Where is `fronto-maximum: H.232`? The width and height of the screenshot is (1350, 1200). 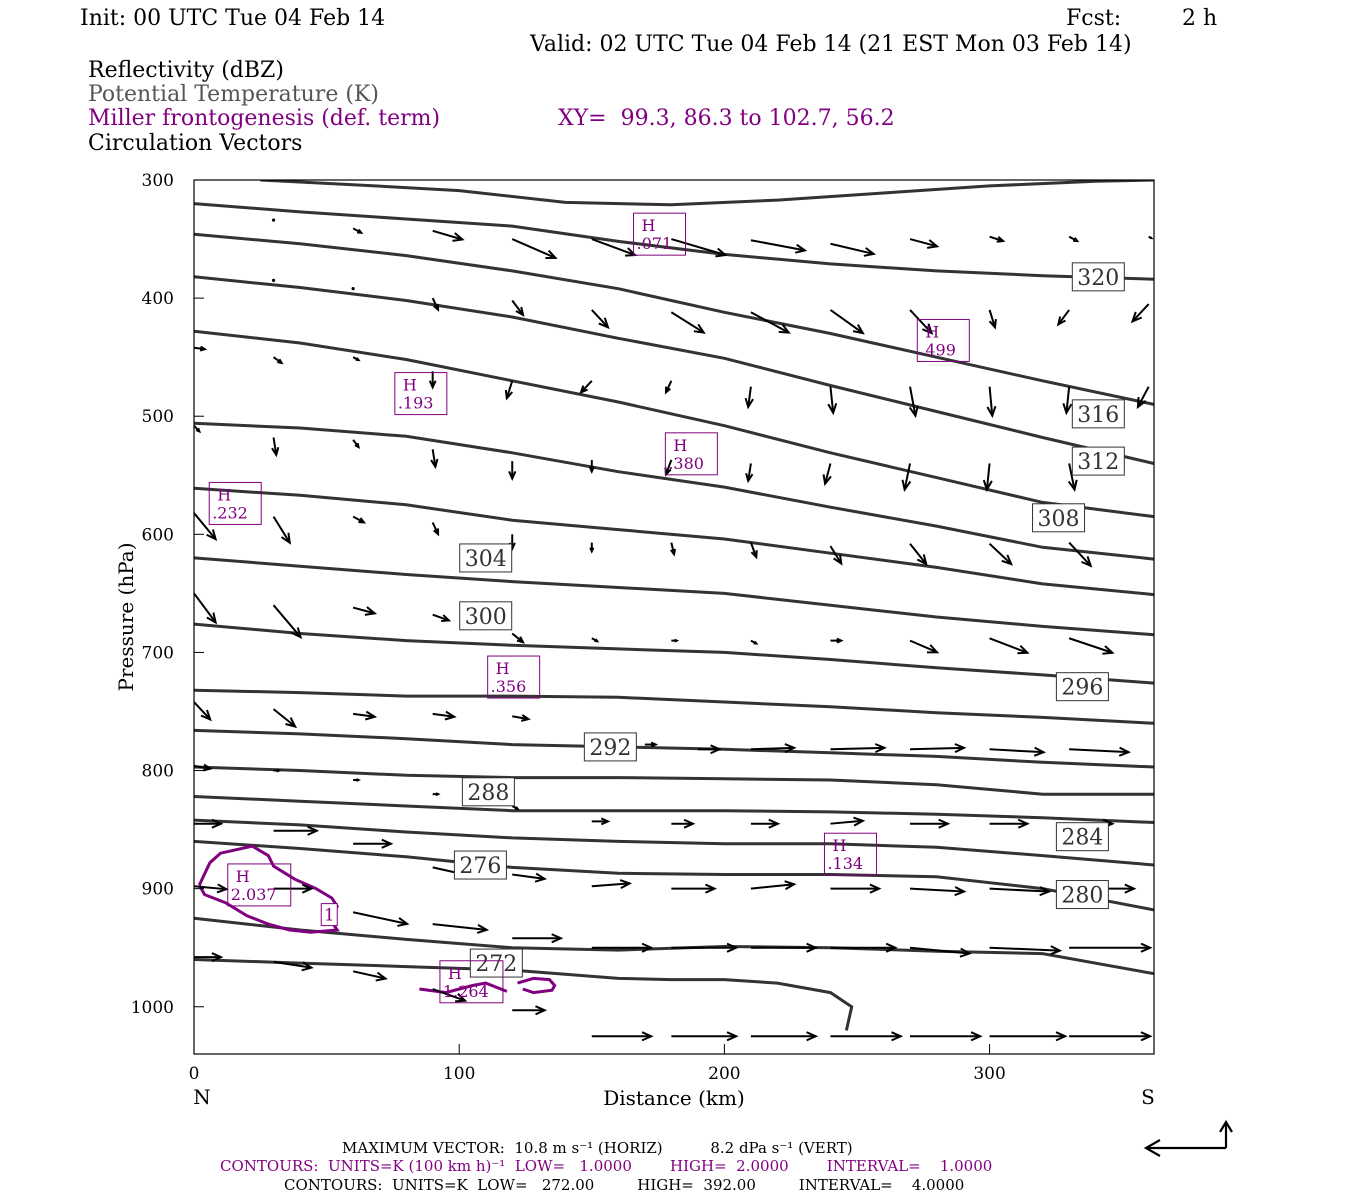 fronto-maximum: H.232 is located at coordinates (235, 503).